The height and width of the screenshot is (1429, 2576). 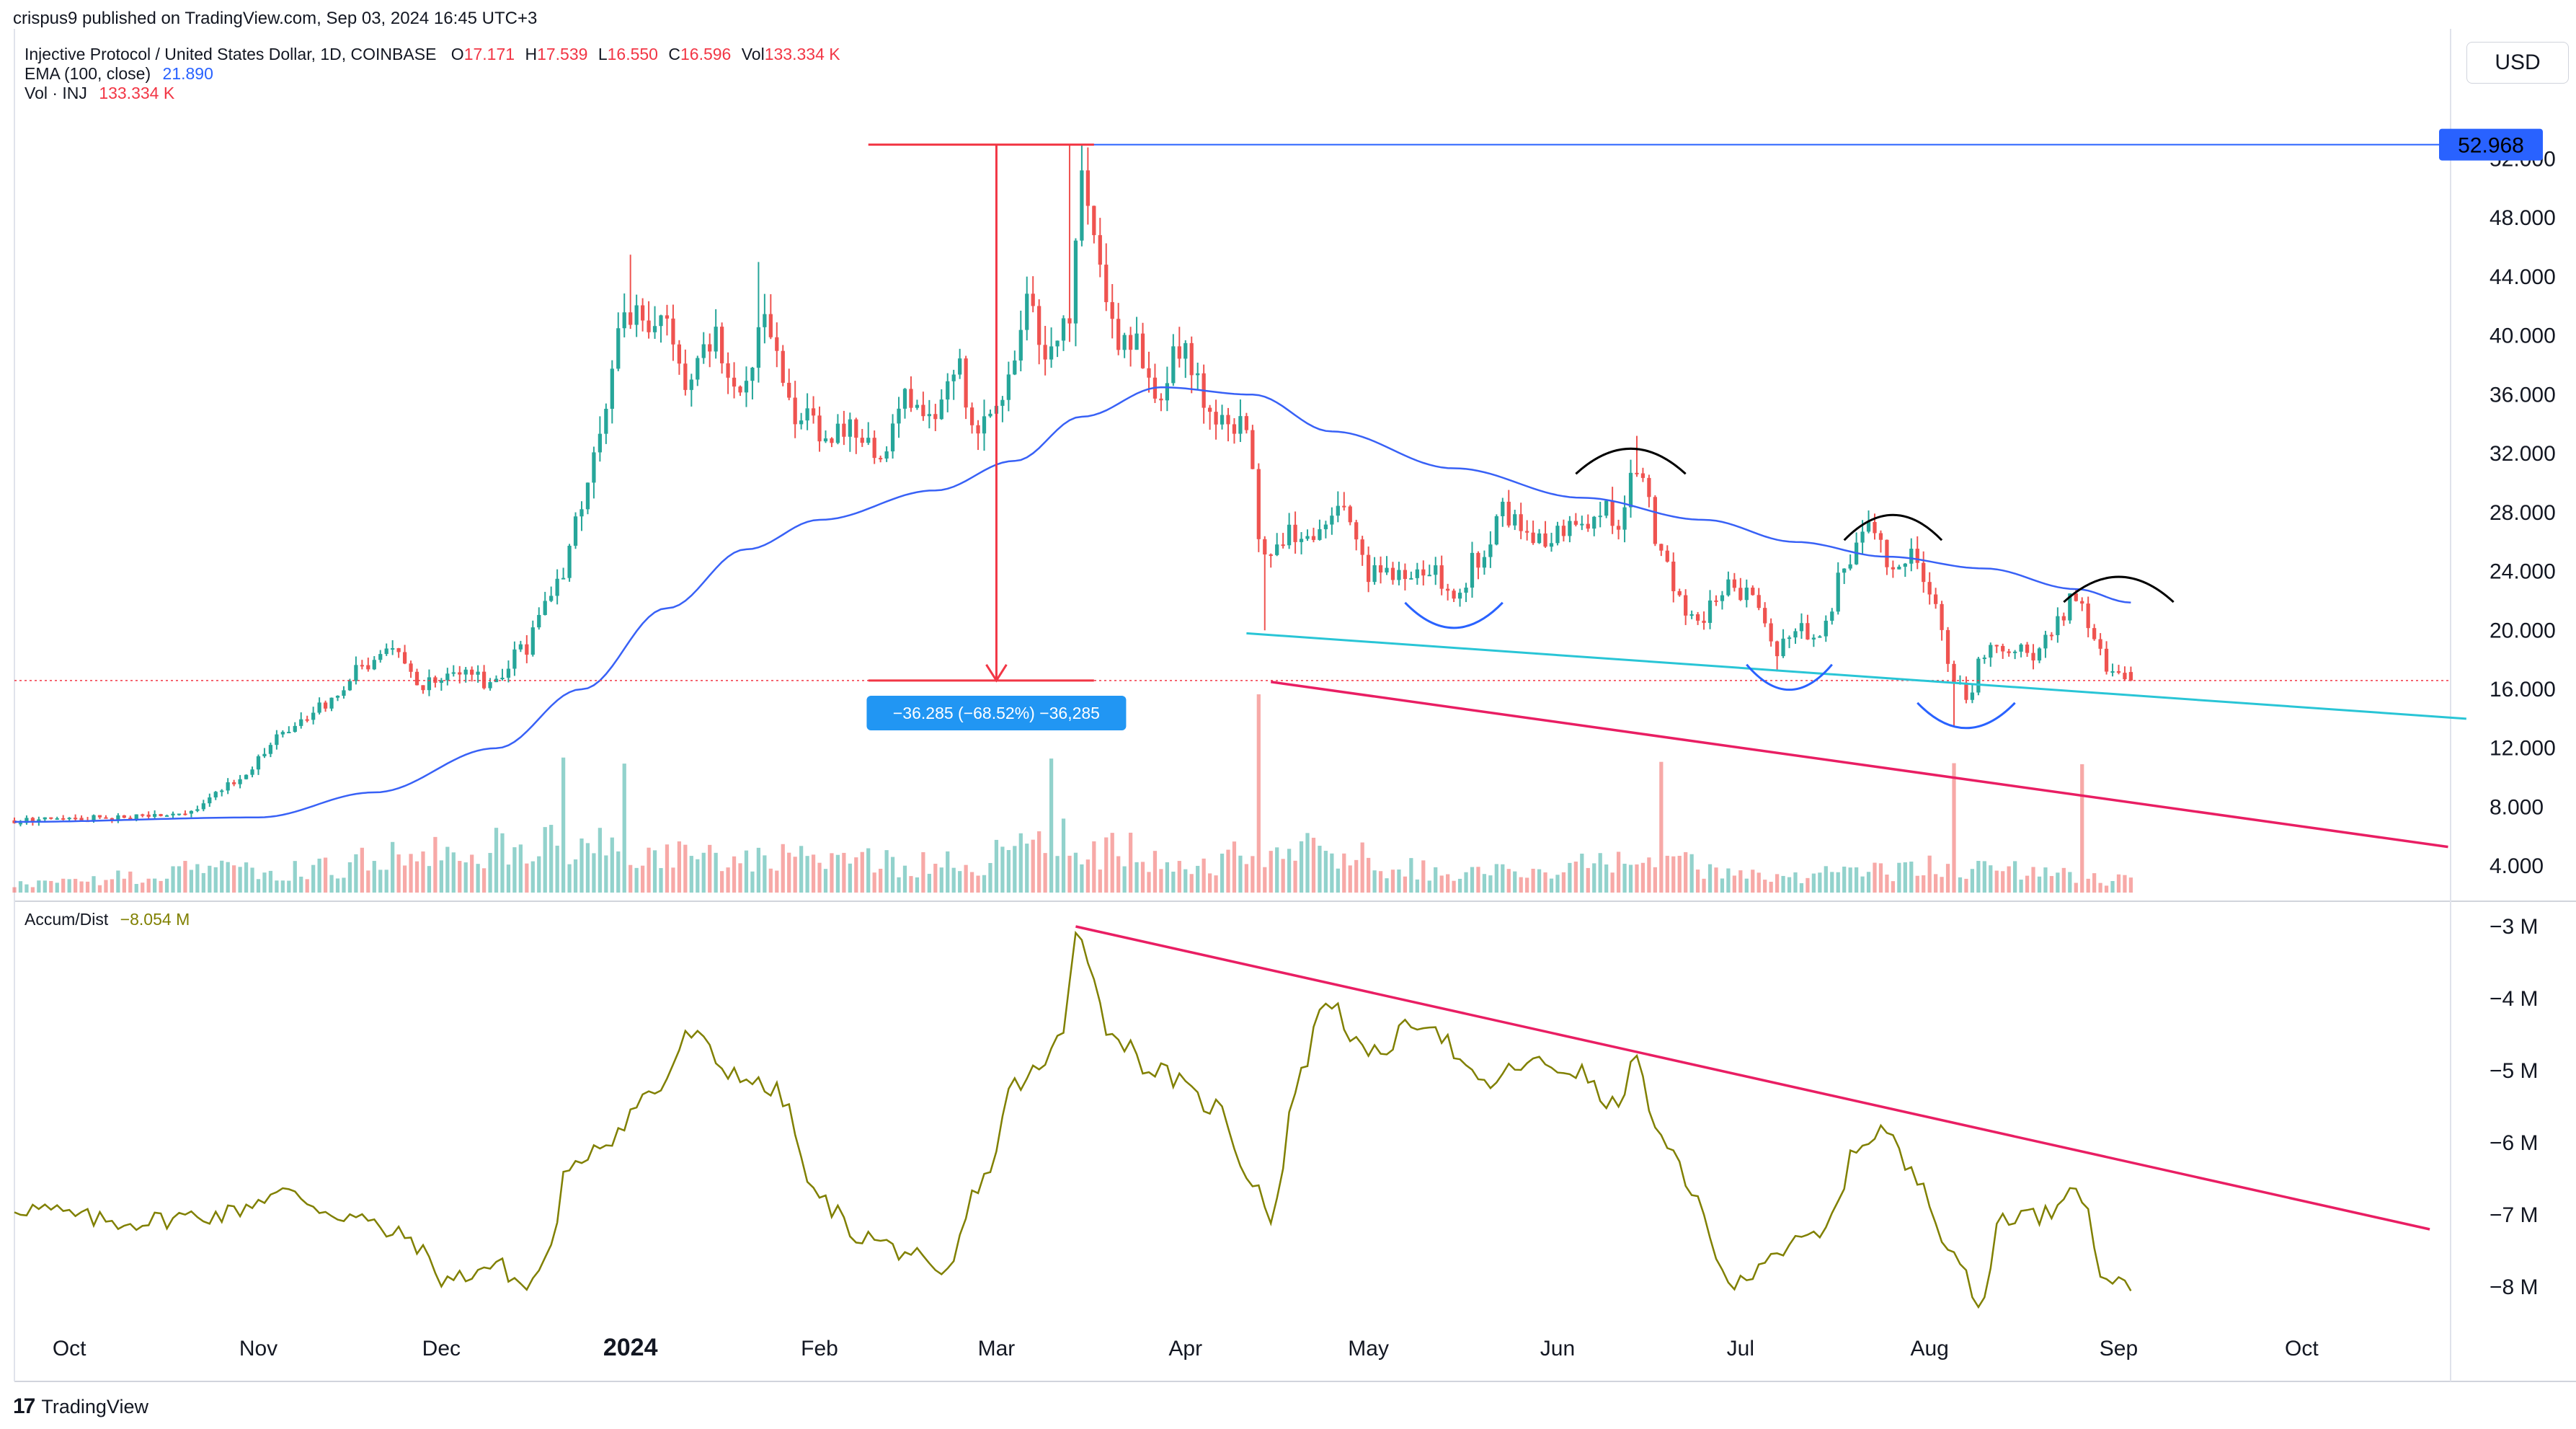 What do you see at coordinates (2517, 866) in the screenshot?
I see `price-tick-label: 4.000` at bounding box center [2517, 866].